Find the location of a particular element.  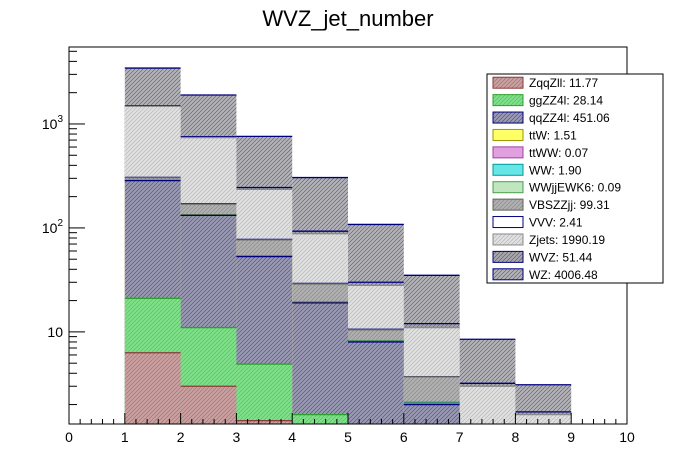

legend-swatch-ggzz4l is located at coordinates (508, 100).